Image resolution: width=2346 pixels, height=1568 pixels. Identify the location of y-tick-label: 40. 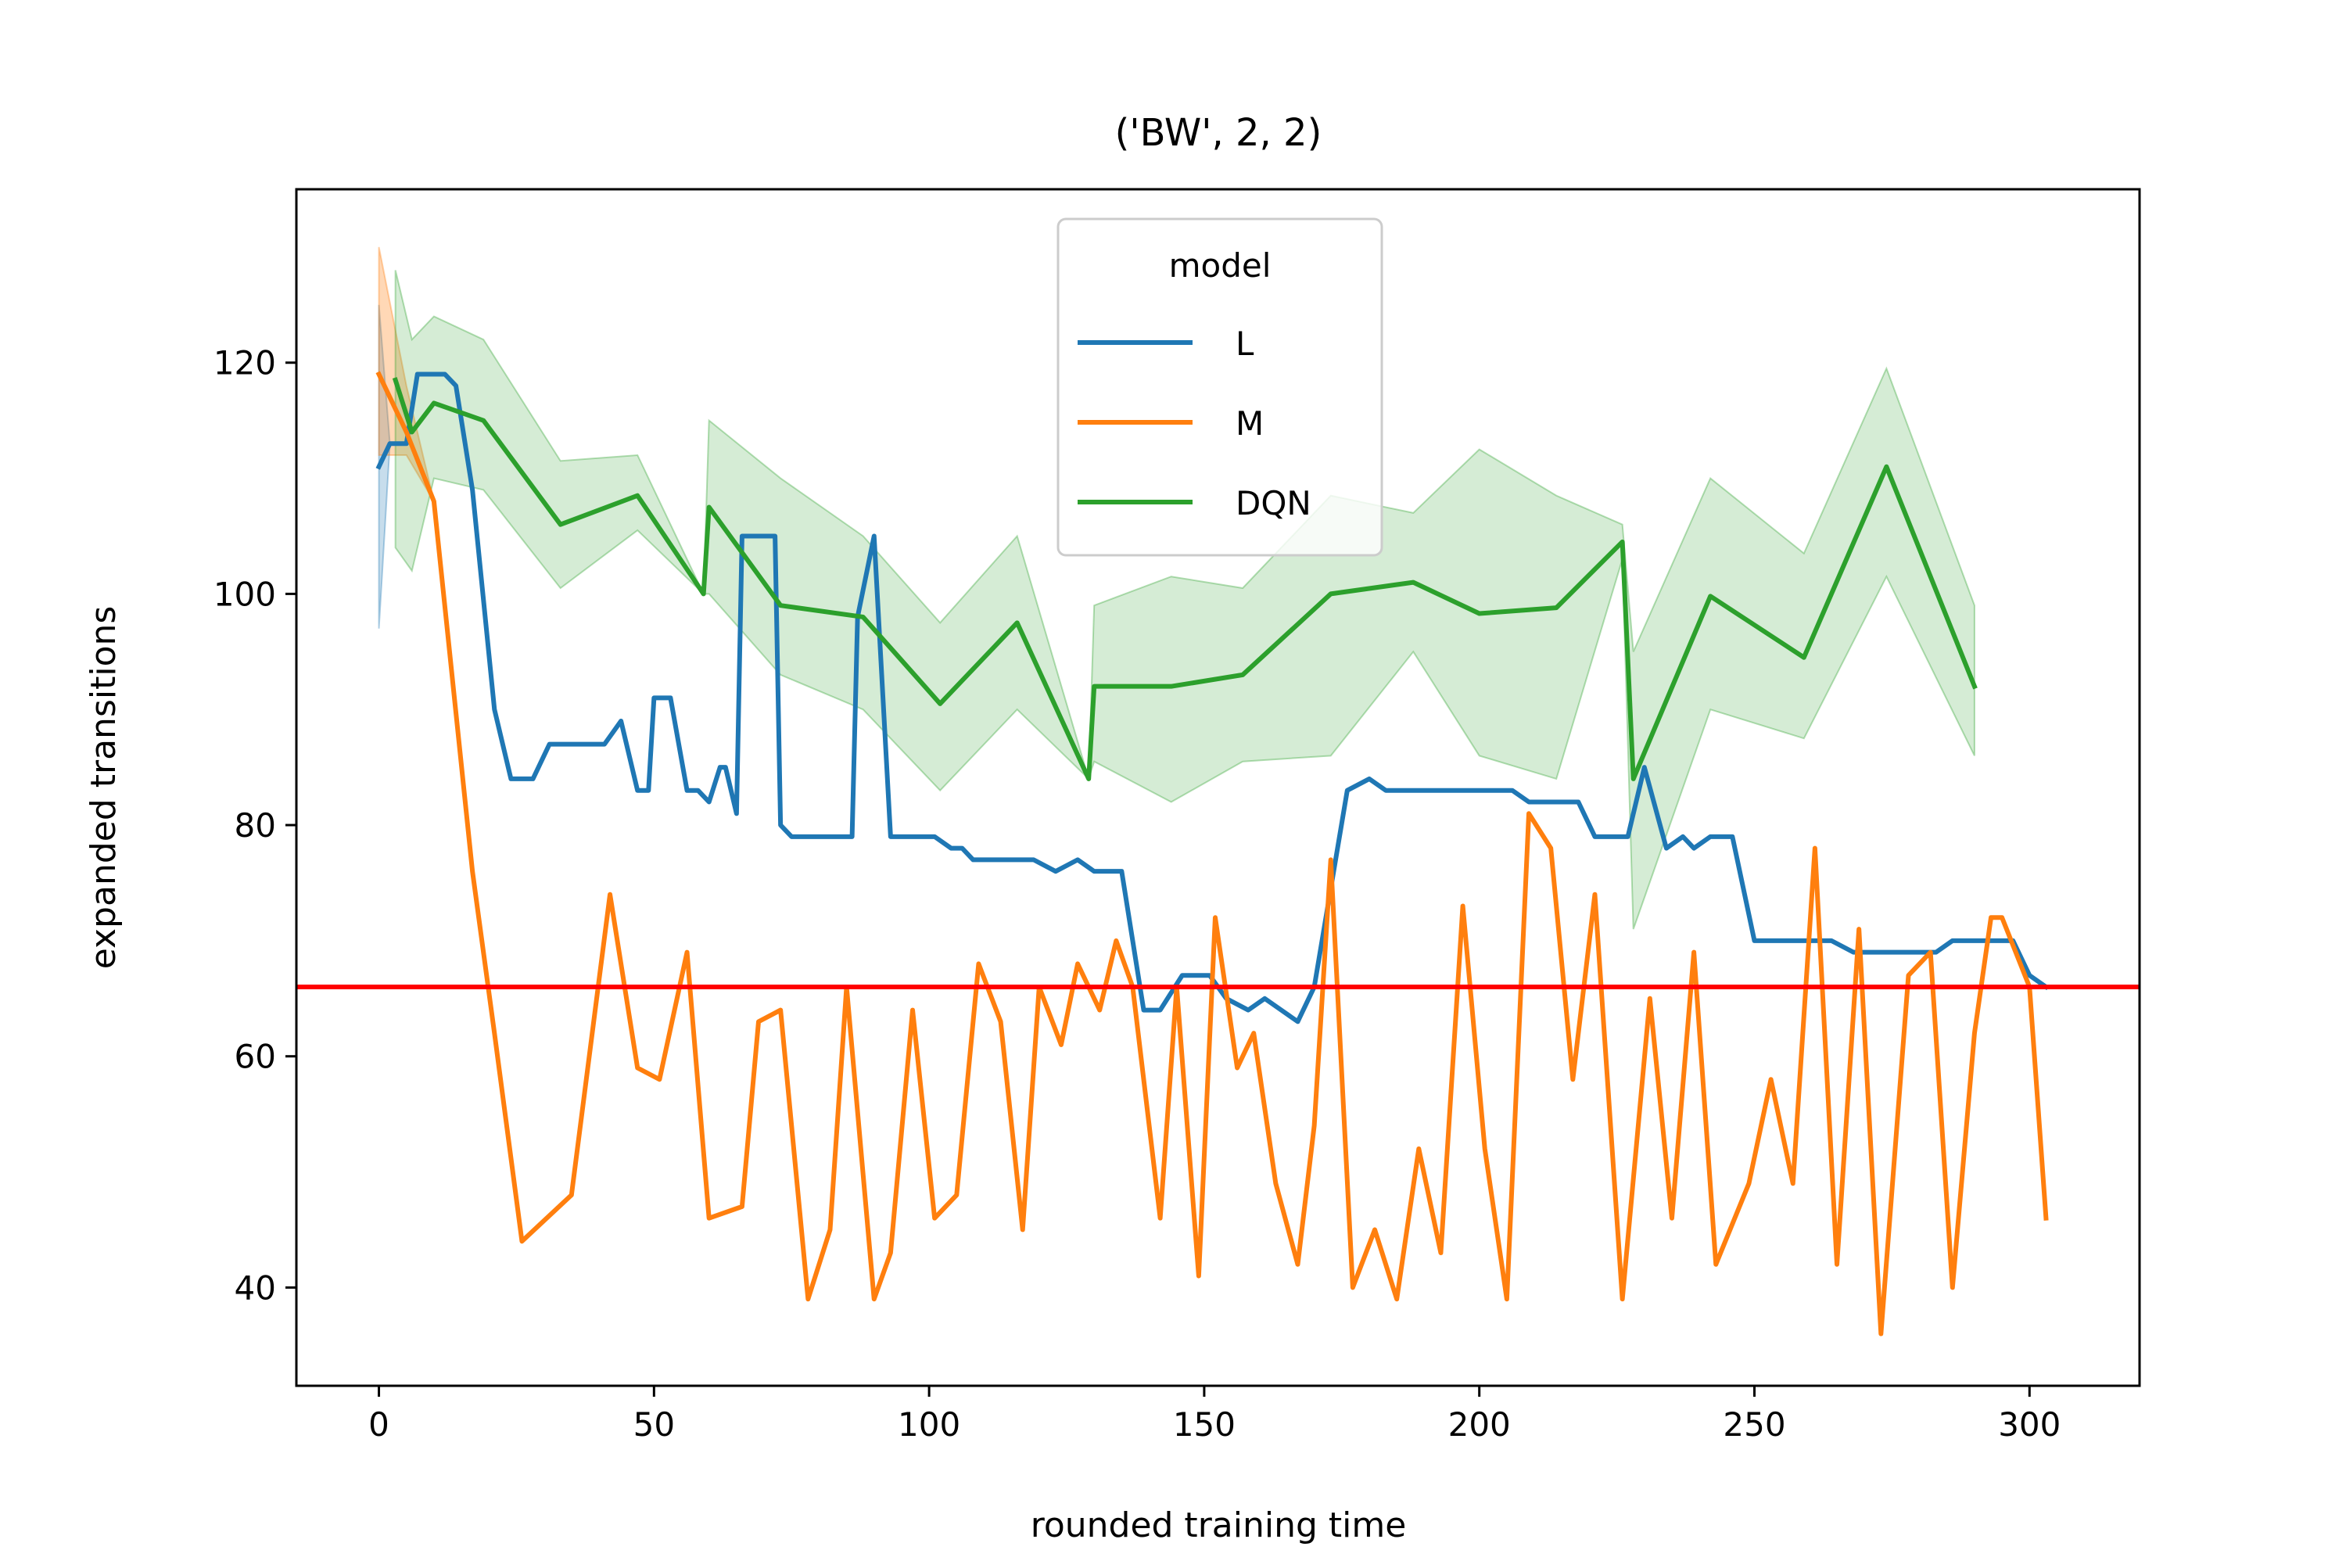
(256, 1287).